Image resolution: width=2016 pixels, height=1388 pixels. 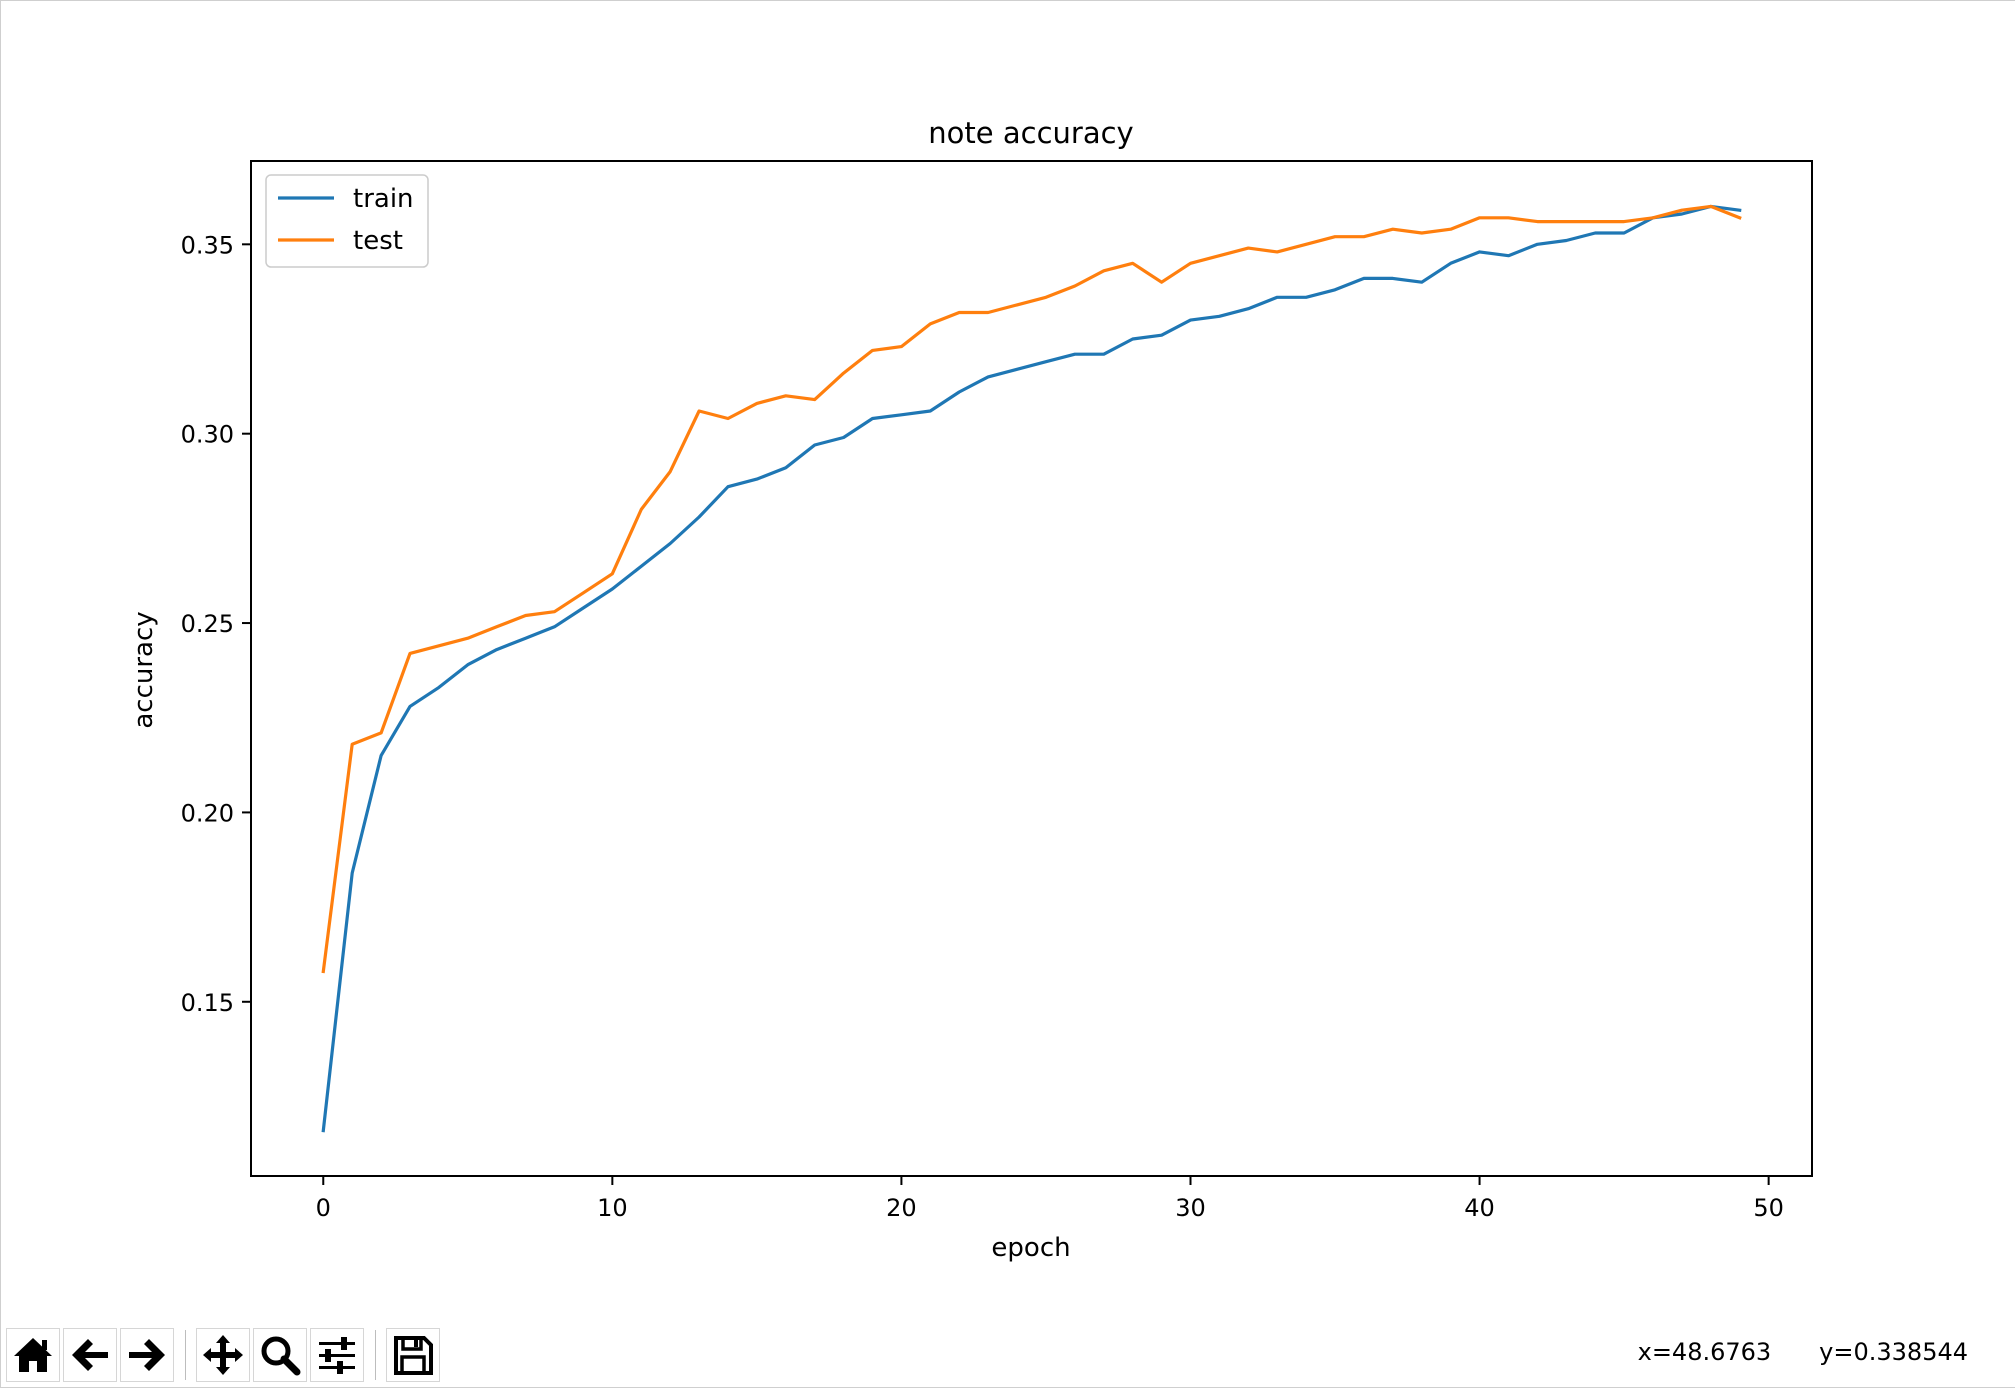 I want to click on floppy-disk-icon, so click(x=413, y=1355).